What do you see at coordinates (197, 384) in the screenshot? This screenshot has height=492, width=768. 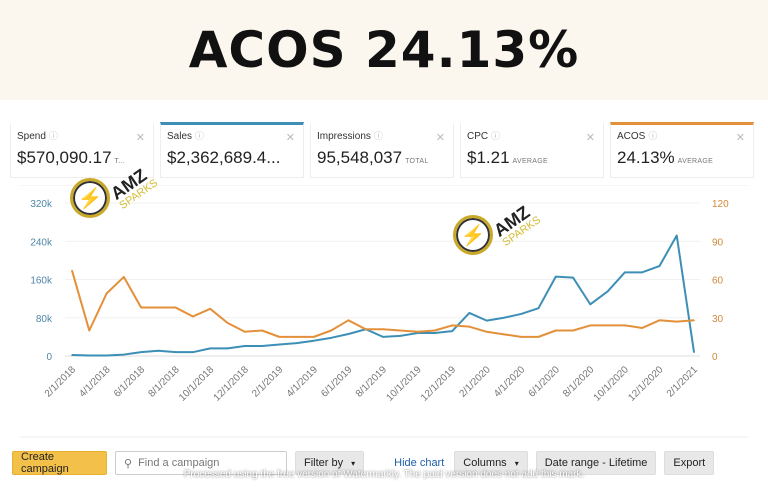 I see `x-tick-label: 10/1/2018` at bounding box center [197, 384].